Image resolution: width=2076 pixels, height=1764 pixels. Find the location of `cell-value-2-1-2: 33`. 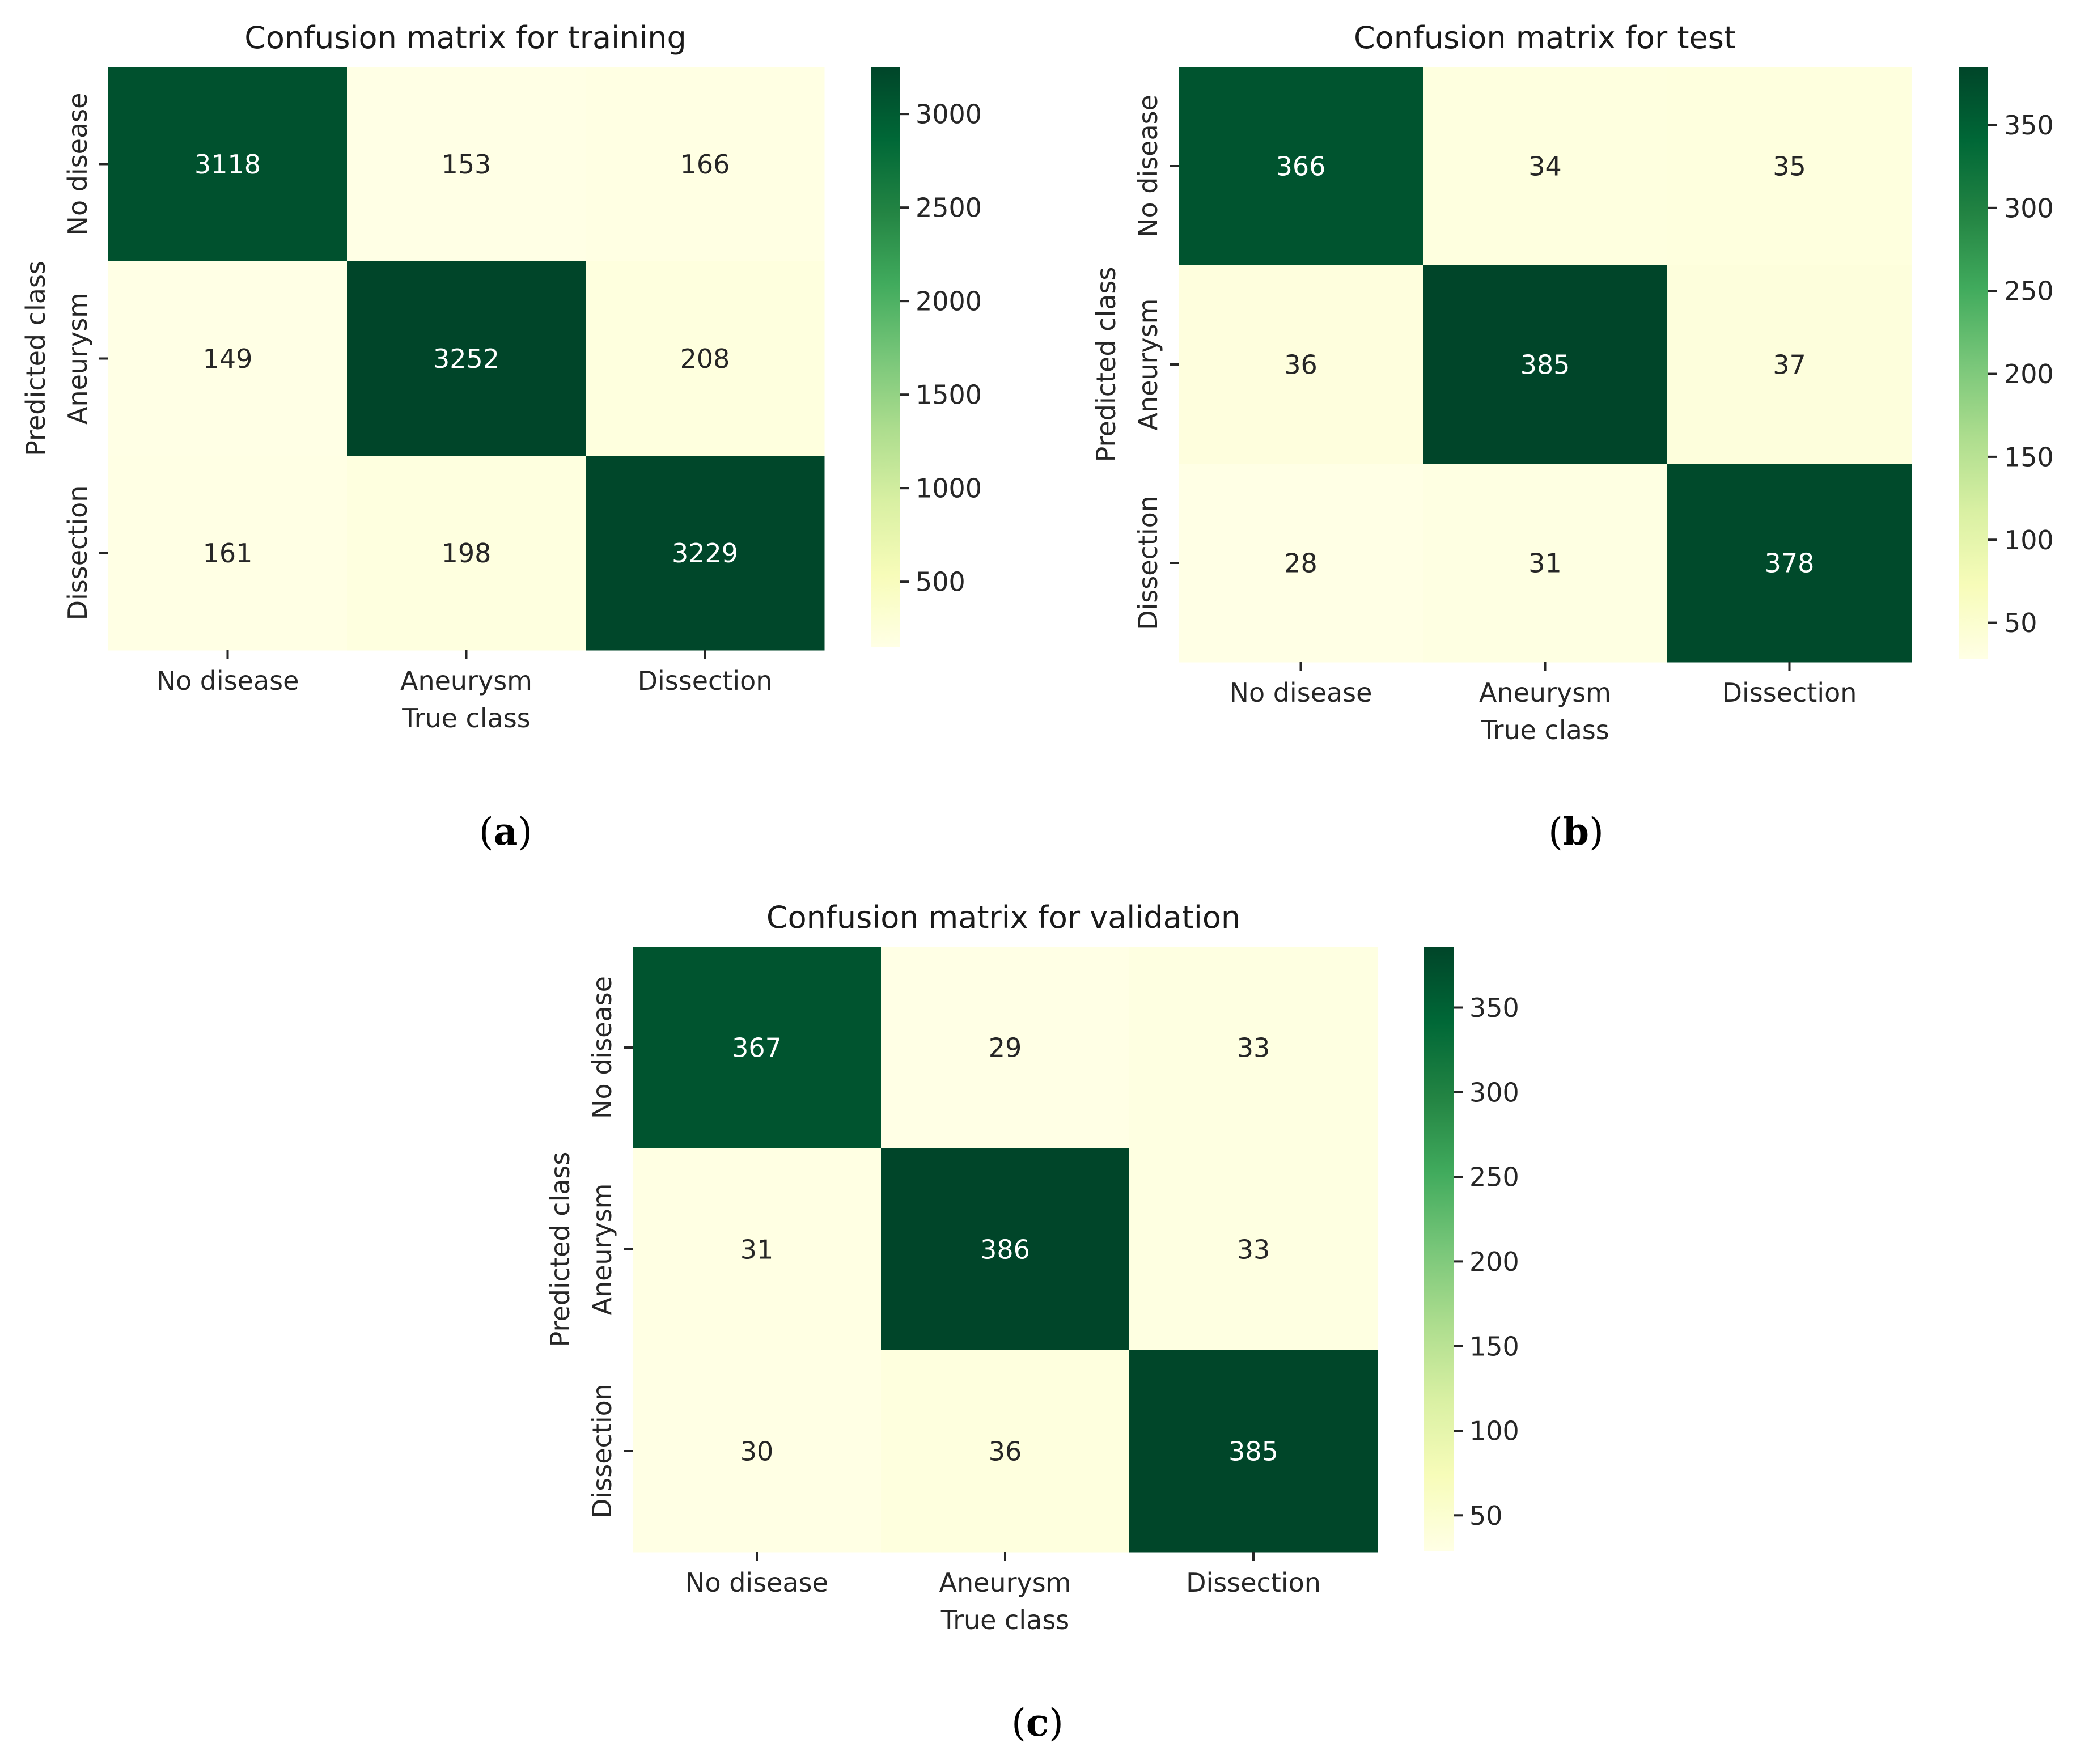

cell-value-2-1-2: 33 is located at coordinates (1254, 1250).